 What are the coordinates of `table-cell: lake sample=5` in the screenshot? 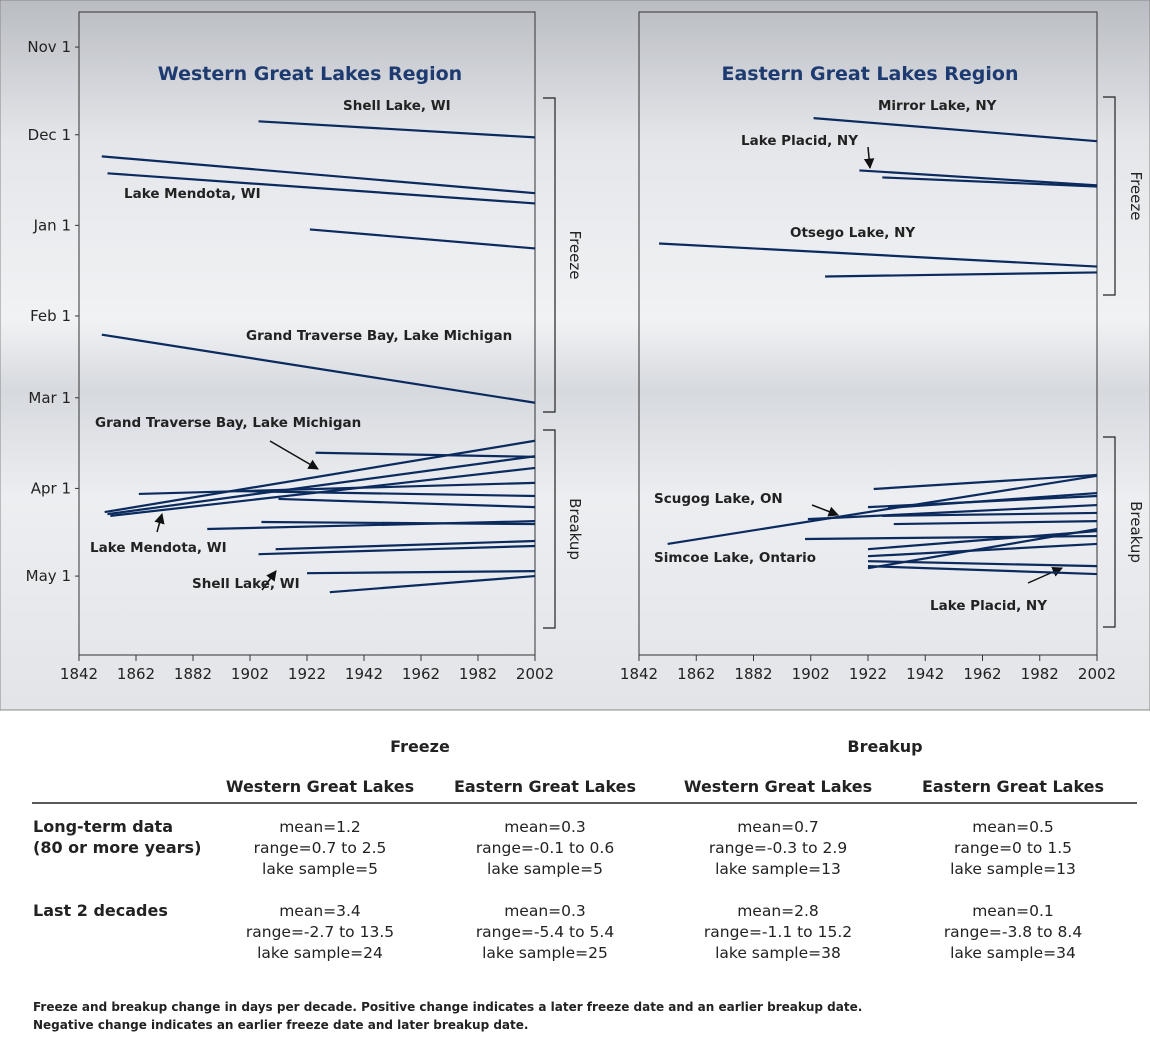 It's located at (545, 869).